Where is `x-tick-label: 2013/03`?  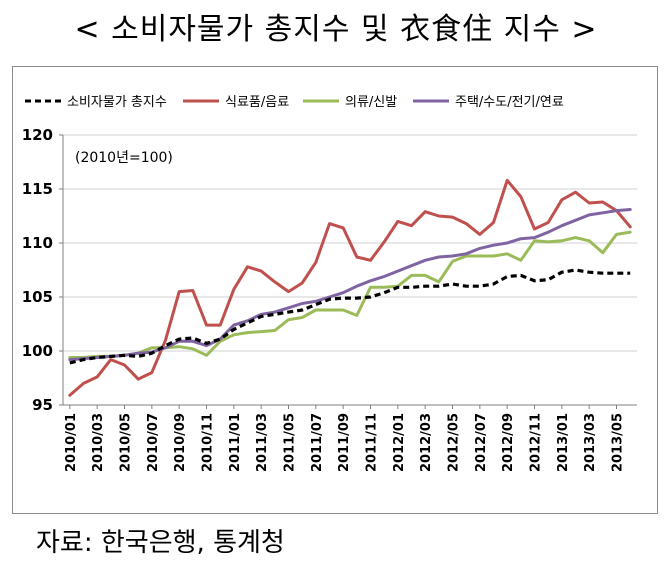
x-tick-label: 2013/03 is located at coordinates (590, 442).